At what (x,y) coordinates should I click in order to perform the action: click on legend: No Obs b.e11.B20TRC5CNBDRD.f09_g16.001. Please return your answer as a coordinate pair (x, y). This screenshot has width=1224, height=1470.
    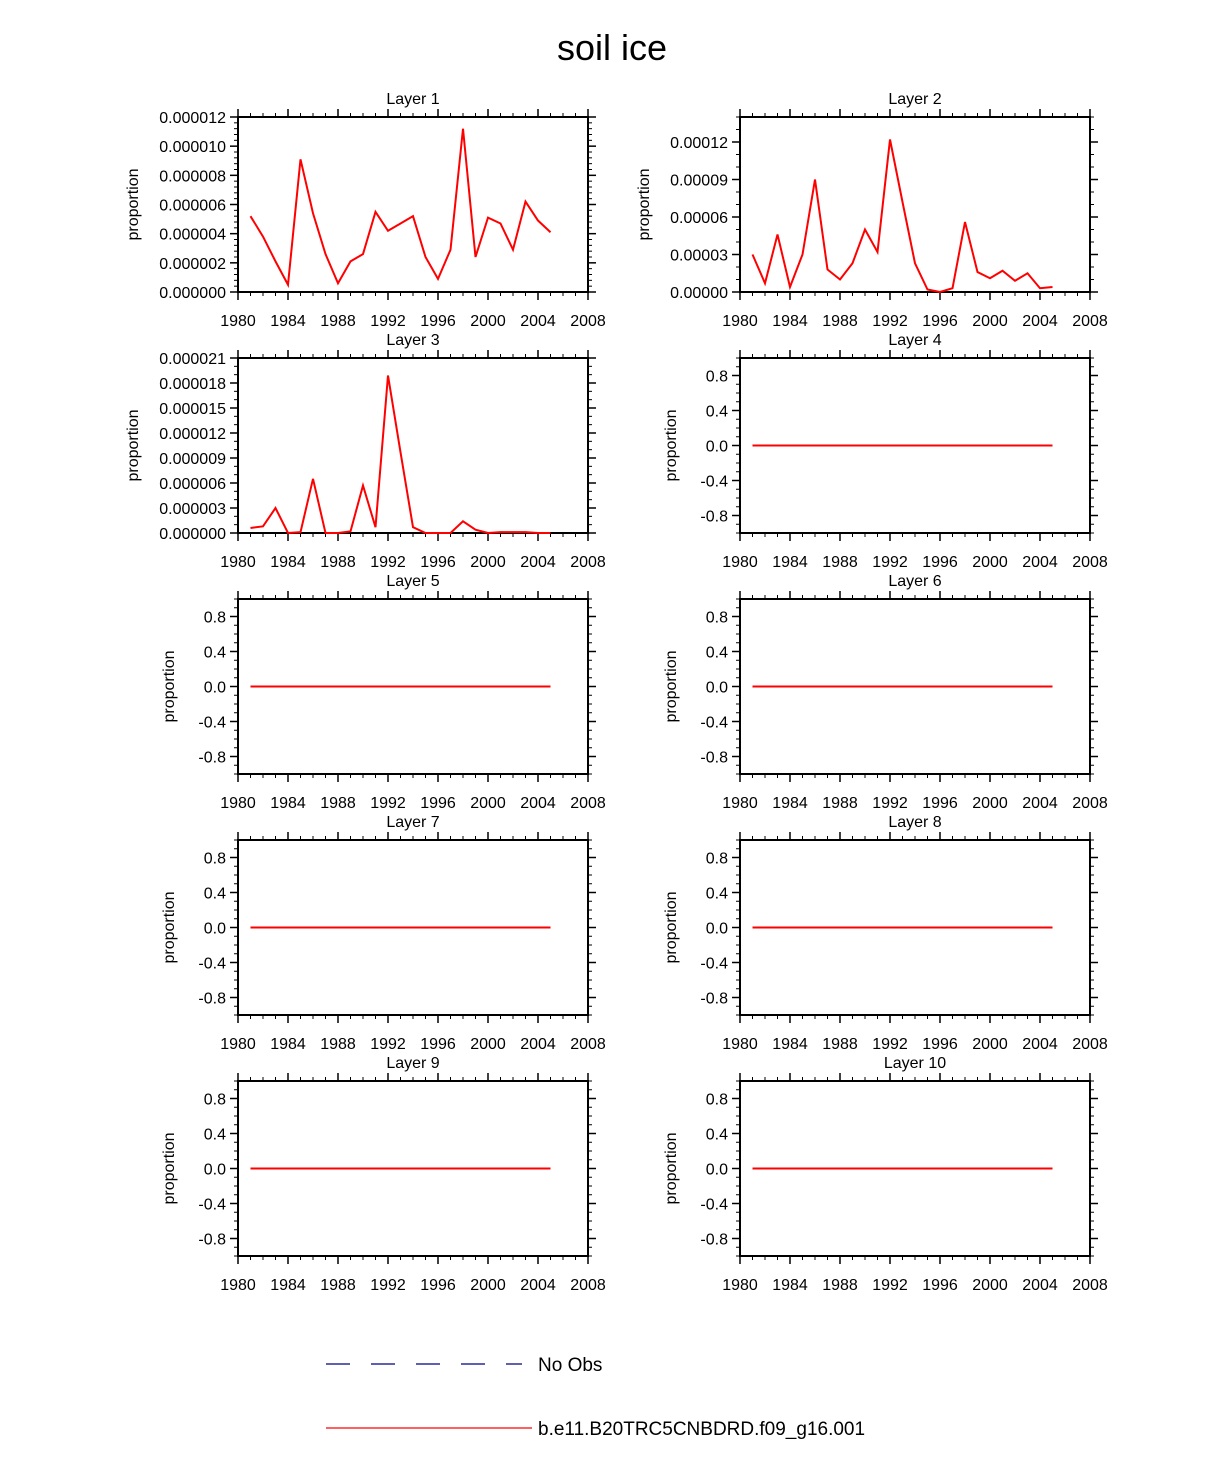
    Looking at the image, I should click on (595, 1397).